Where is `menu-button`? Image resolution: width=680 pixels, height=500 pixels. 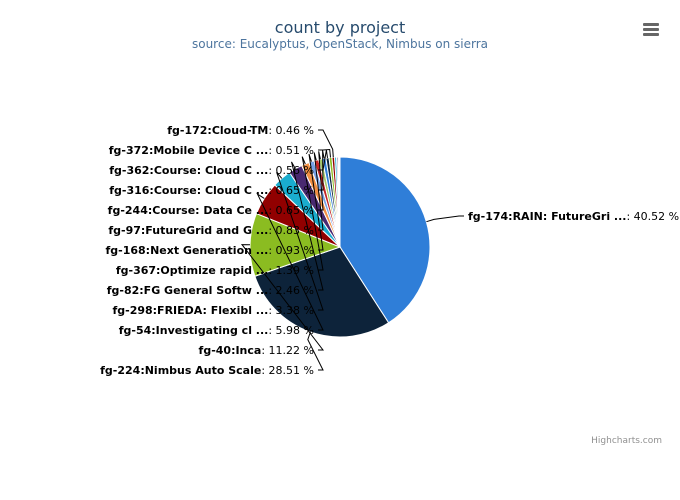
menu-button is located at coordinates (651, 29).